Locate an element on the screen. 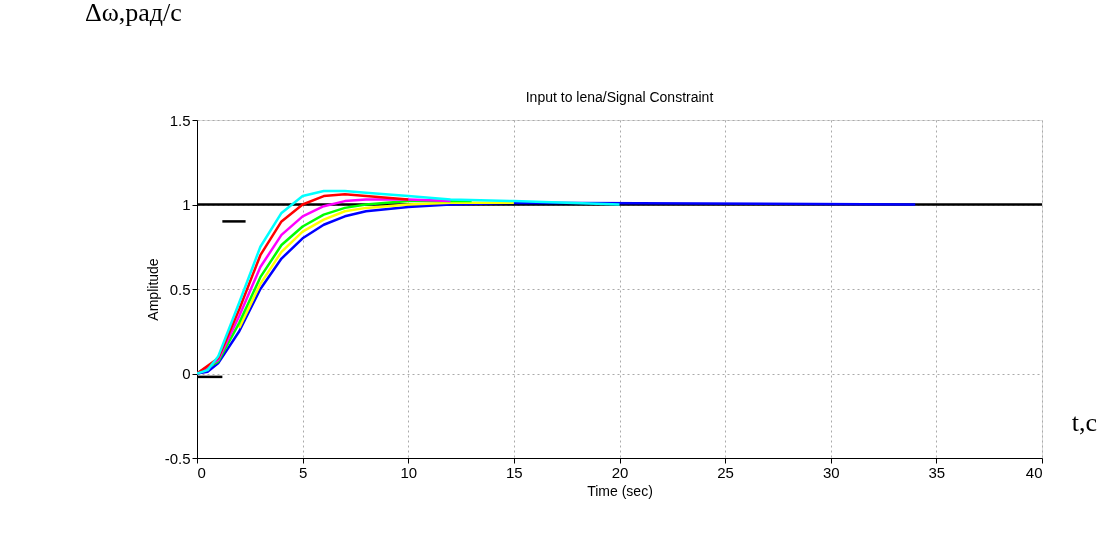  y-tick-label: 0.5 is located at coordinates (180, 289).